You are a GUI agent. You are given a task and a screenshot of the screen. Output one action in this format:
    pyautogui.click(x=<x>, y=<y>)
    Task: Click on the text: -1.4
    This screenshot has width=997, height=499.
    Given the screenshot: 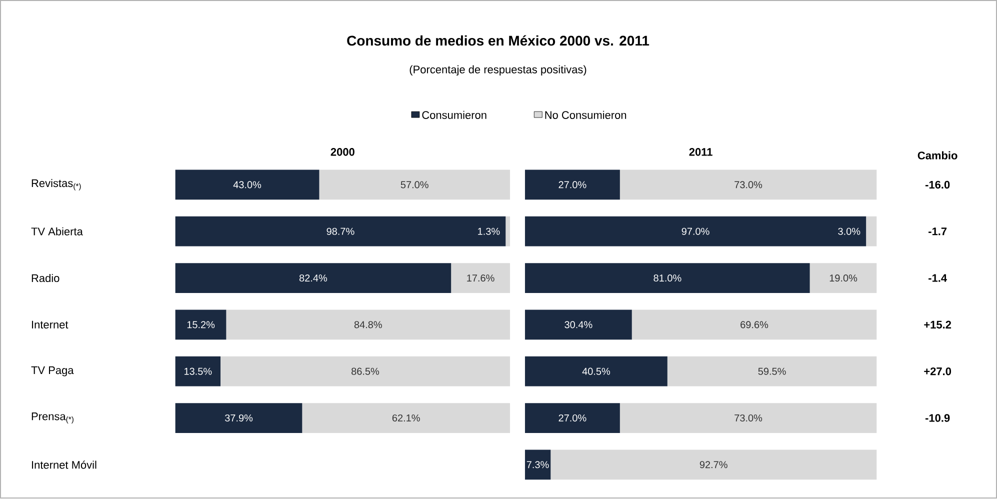 What is the action you would take?
    pyautogui.click(x=937, y=278)
    